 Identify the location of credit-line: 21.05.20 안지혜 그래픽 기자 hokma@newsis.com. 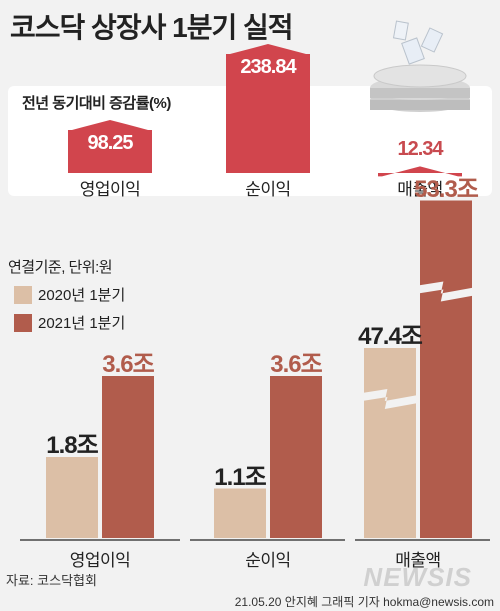
(364, 602).